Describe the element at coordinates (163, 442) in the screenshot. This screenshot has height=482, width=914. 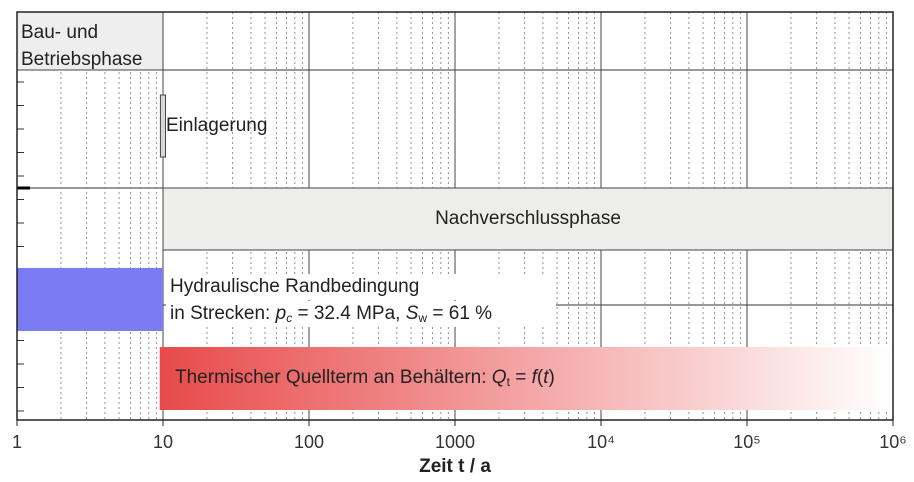
I see `x-tick-label: 10` at that location.